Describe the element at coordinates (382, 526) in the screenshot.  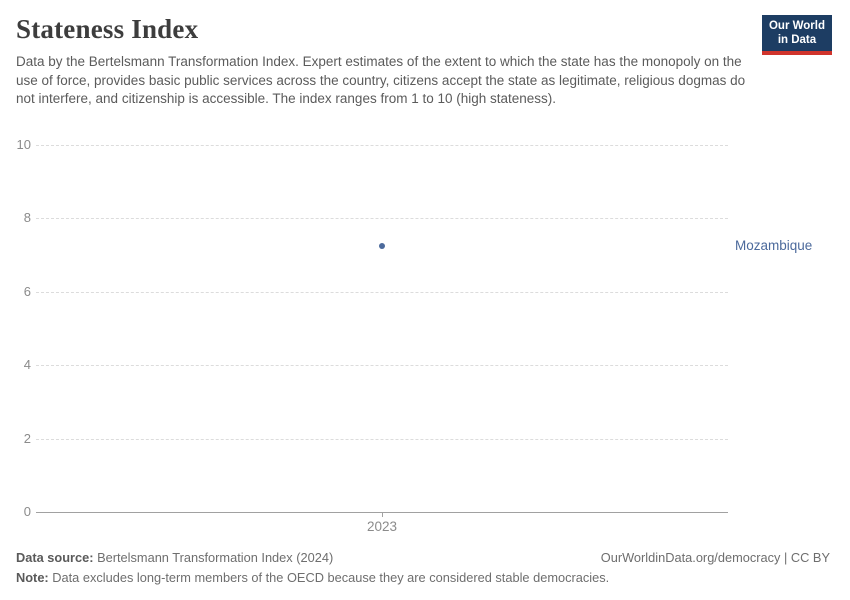
I see `x-axis-tick-label: 2023` at that location.